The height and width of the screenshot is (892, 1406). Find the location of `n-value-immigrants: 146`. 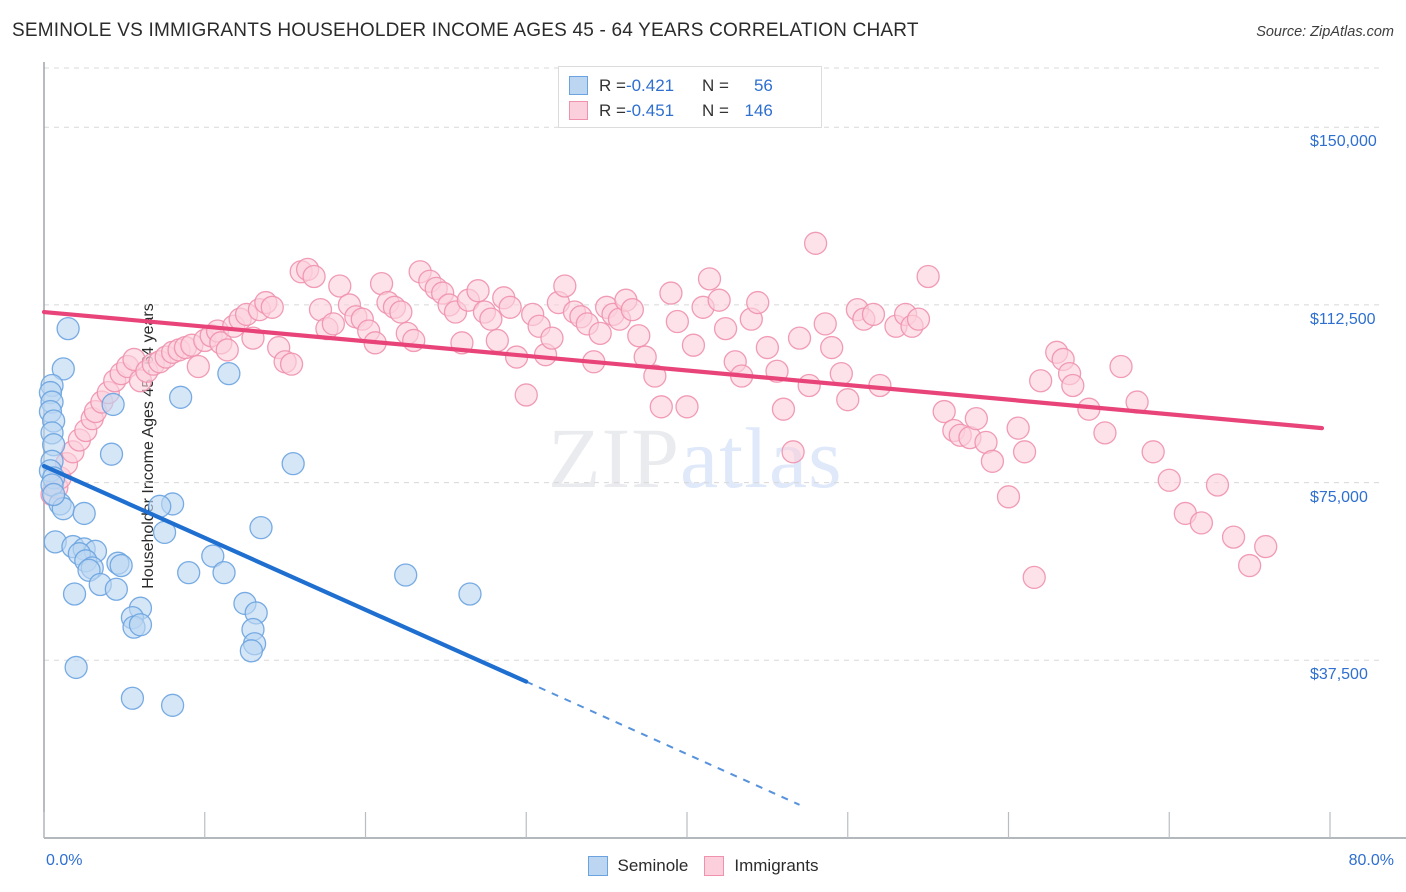

n-value-immigrants: 146 is located at coordinates (758, 110).